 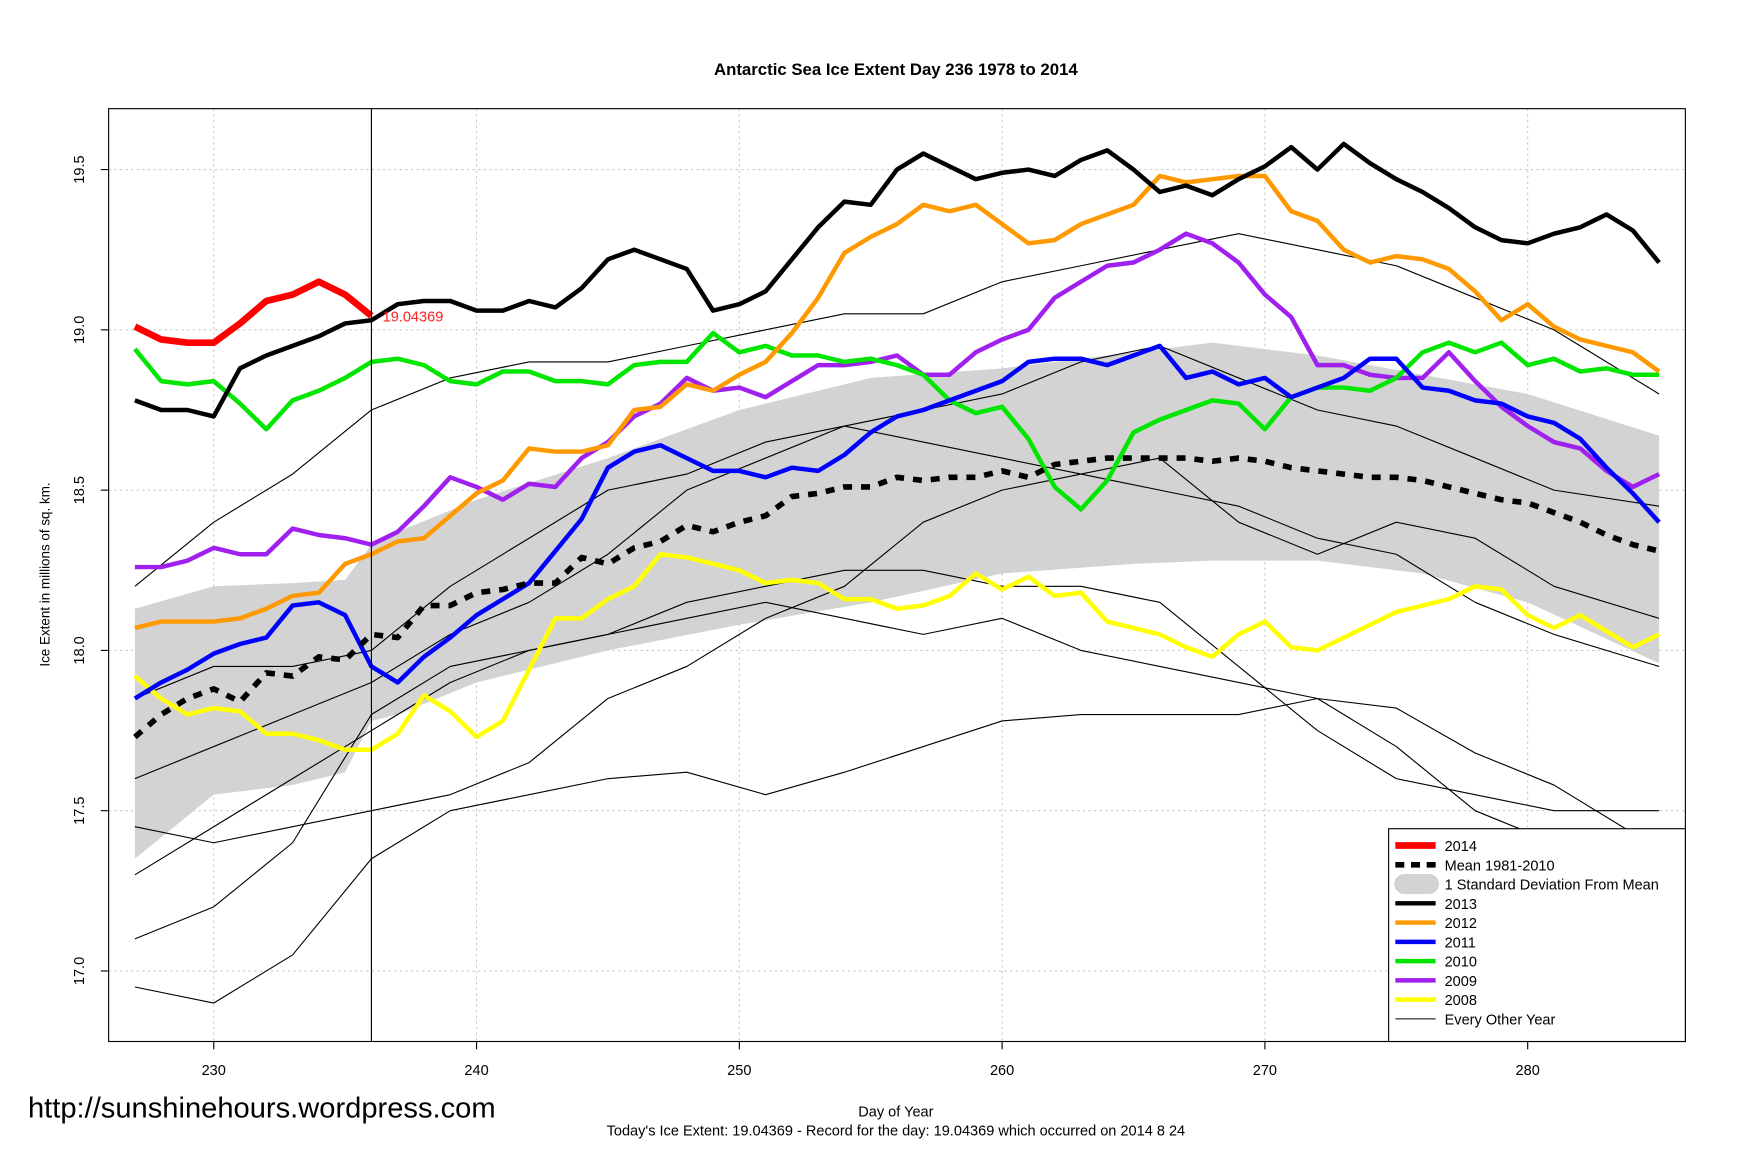 What do you see at coordinates (1461, 1001) in the screenshot?
I see `legend-label: 2008` at bounding box center [1461, 1001].